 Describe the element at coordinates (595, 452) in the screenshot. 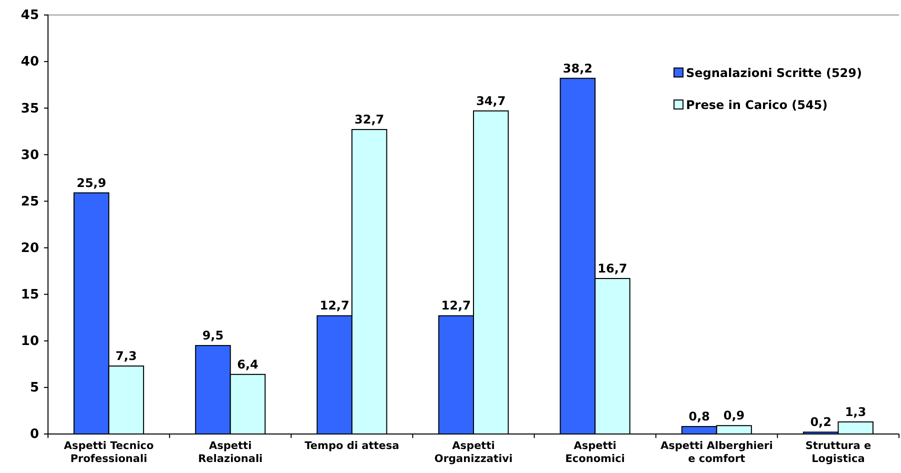

I see `x-tick-label: Aspetti Economici` at that location.